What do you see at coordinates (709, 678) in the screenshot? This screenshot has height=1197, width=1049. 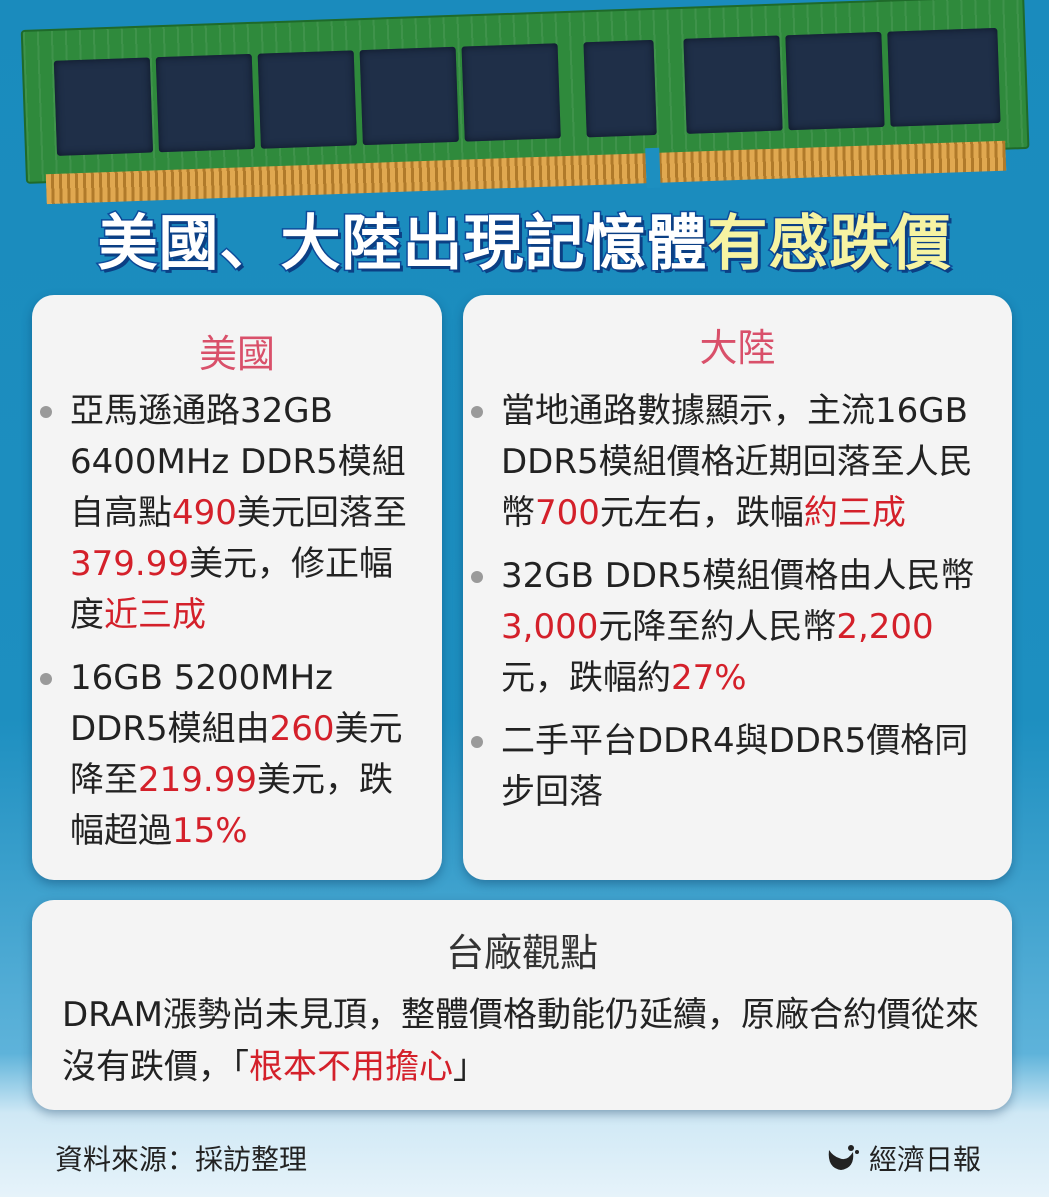 I see `highlight-text: 27%` at bounding box center [709, 678].